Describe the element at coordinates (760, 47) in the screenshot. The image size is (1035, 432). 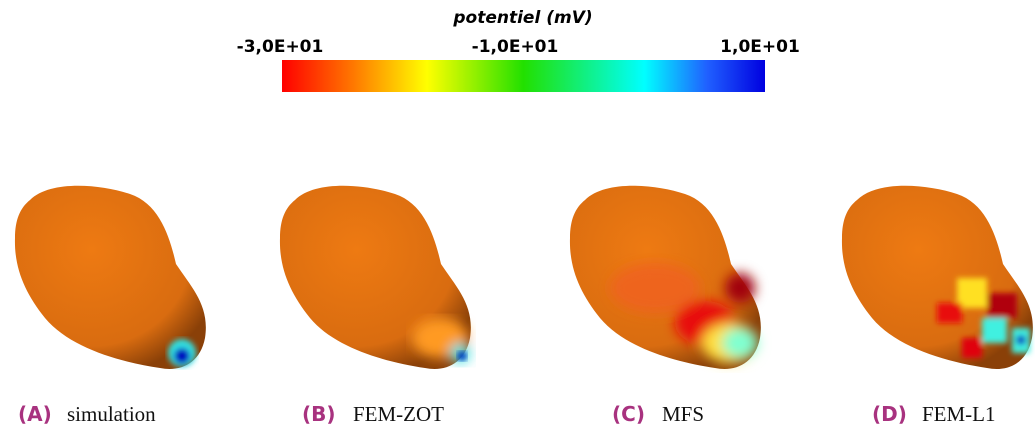
I see `colorbar-tick: 1,0E+01` at that location.